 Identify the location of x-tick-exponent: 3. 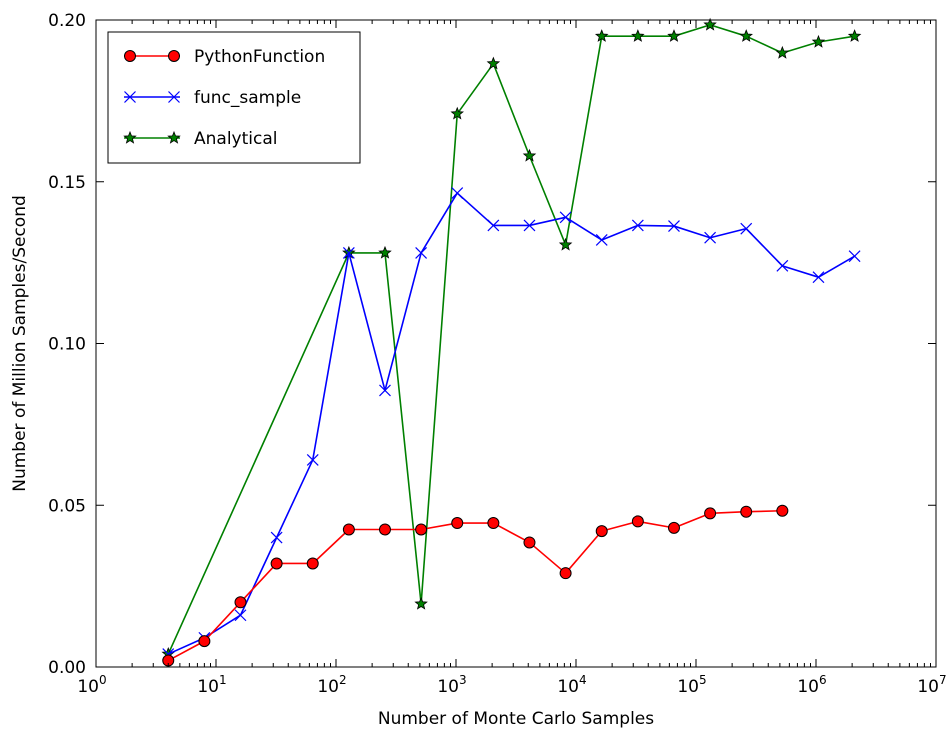
(463, 680).